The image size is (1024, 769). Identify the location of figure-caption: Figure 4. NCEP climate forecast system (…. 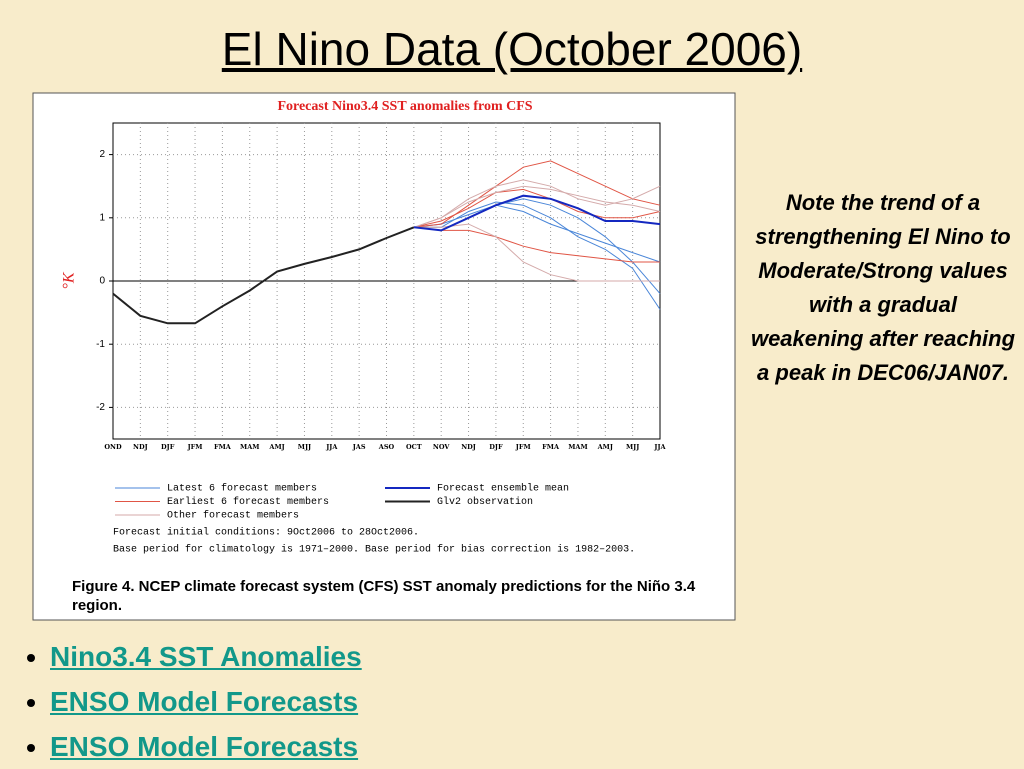
(384, 596).